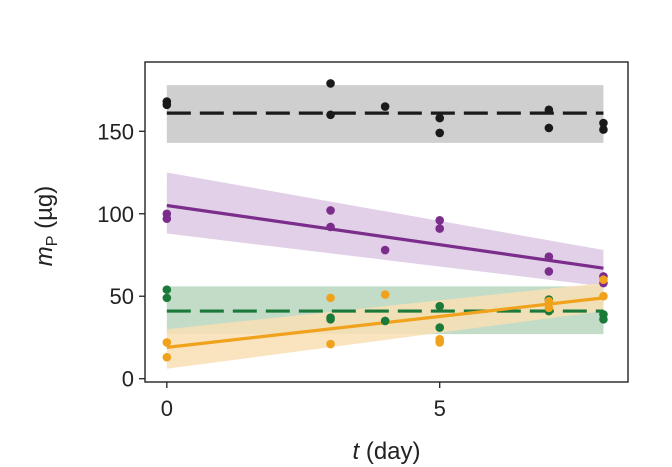 This screenshot has width=672, height=467. Describe the element at coordinates (385, 236) in the screenshot. I see `series-2-fit-line` at that location.